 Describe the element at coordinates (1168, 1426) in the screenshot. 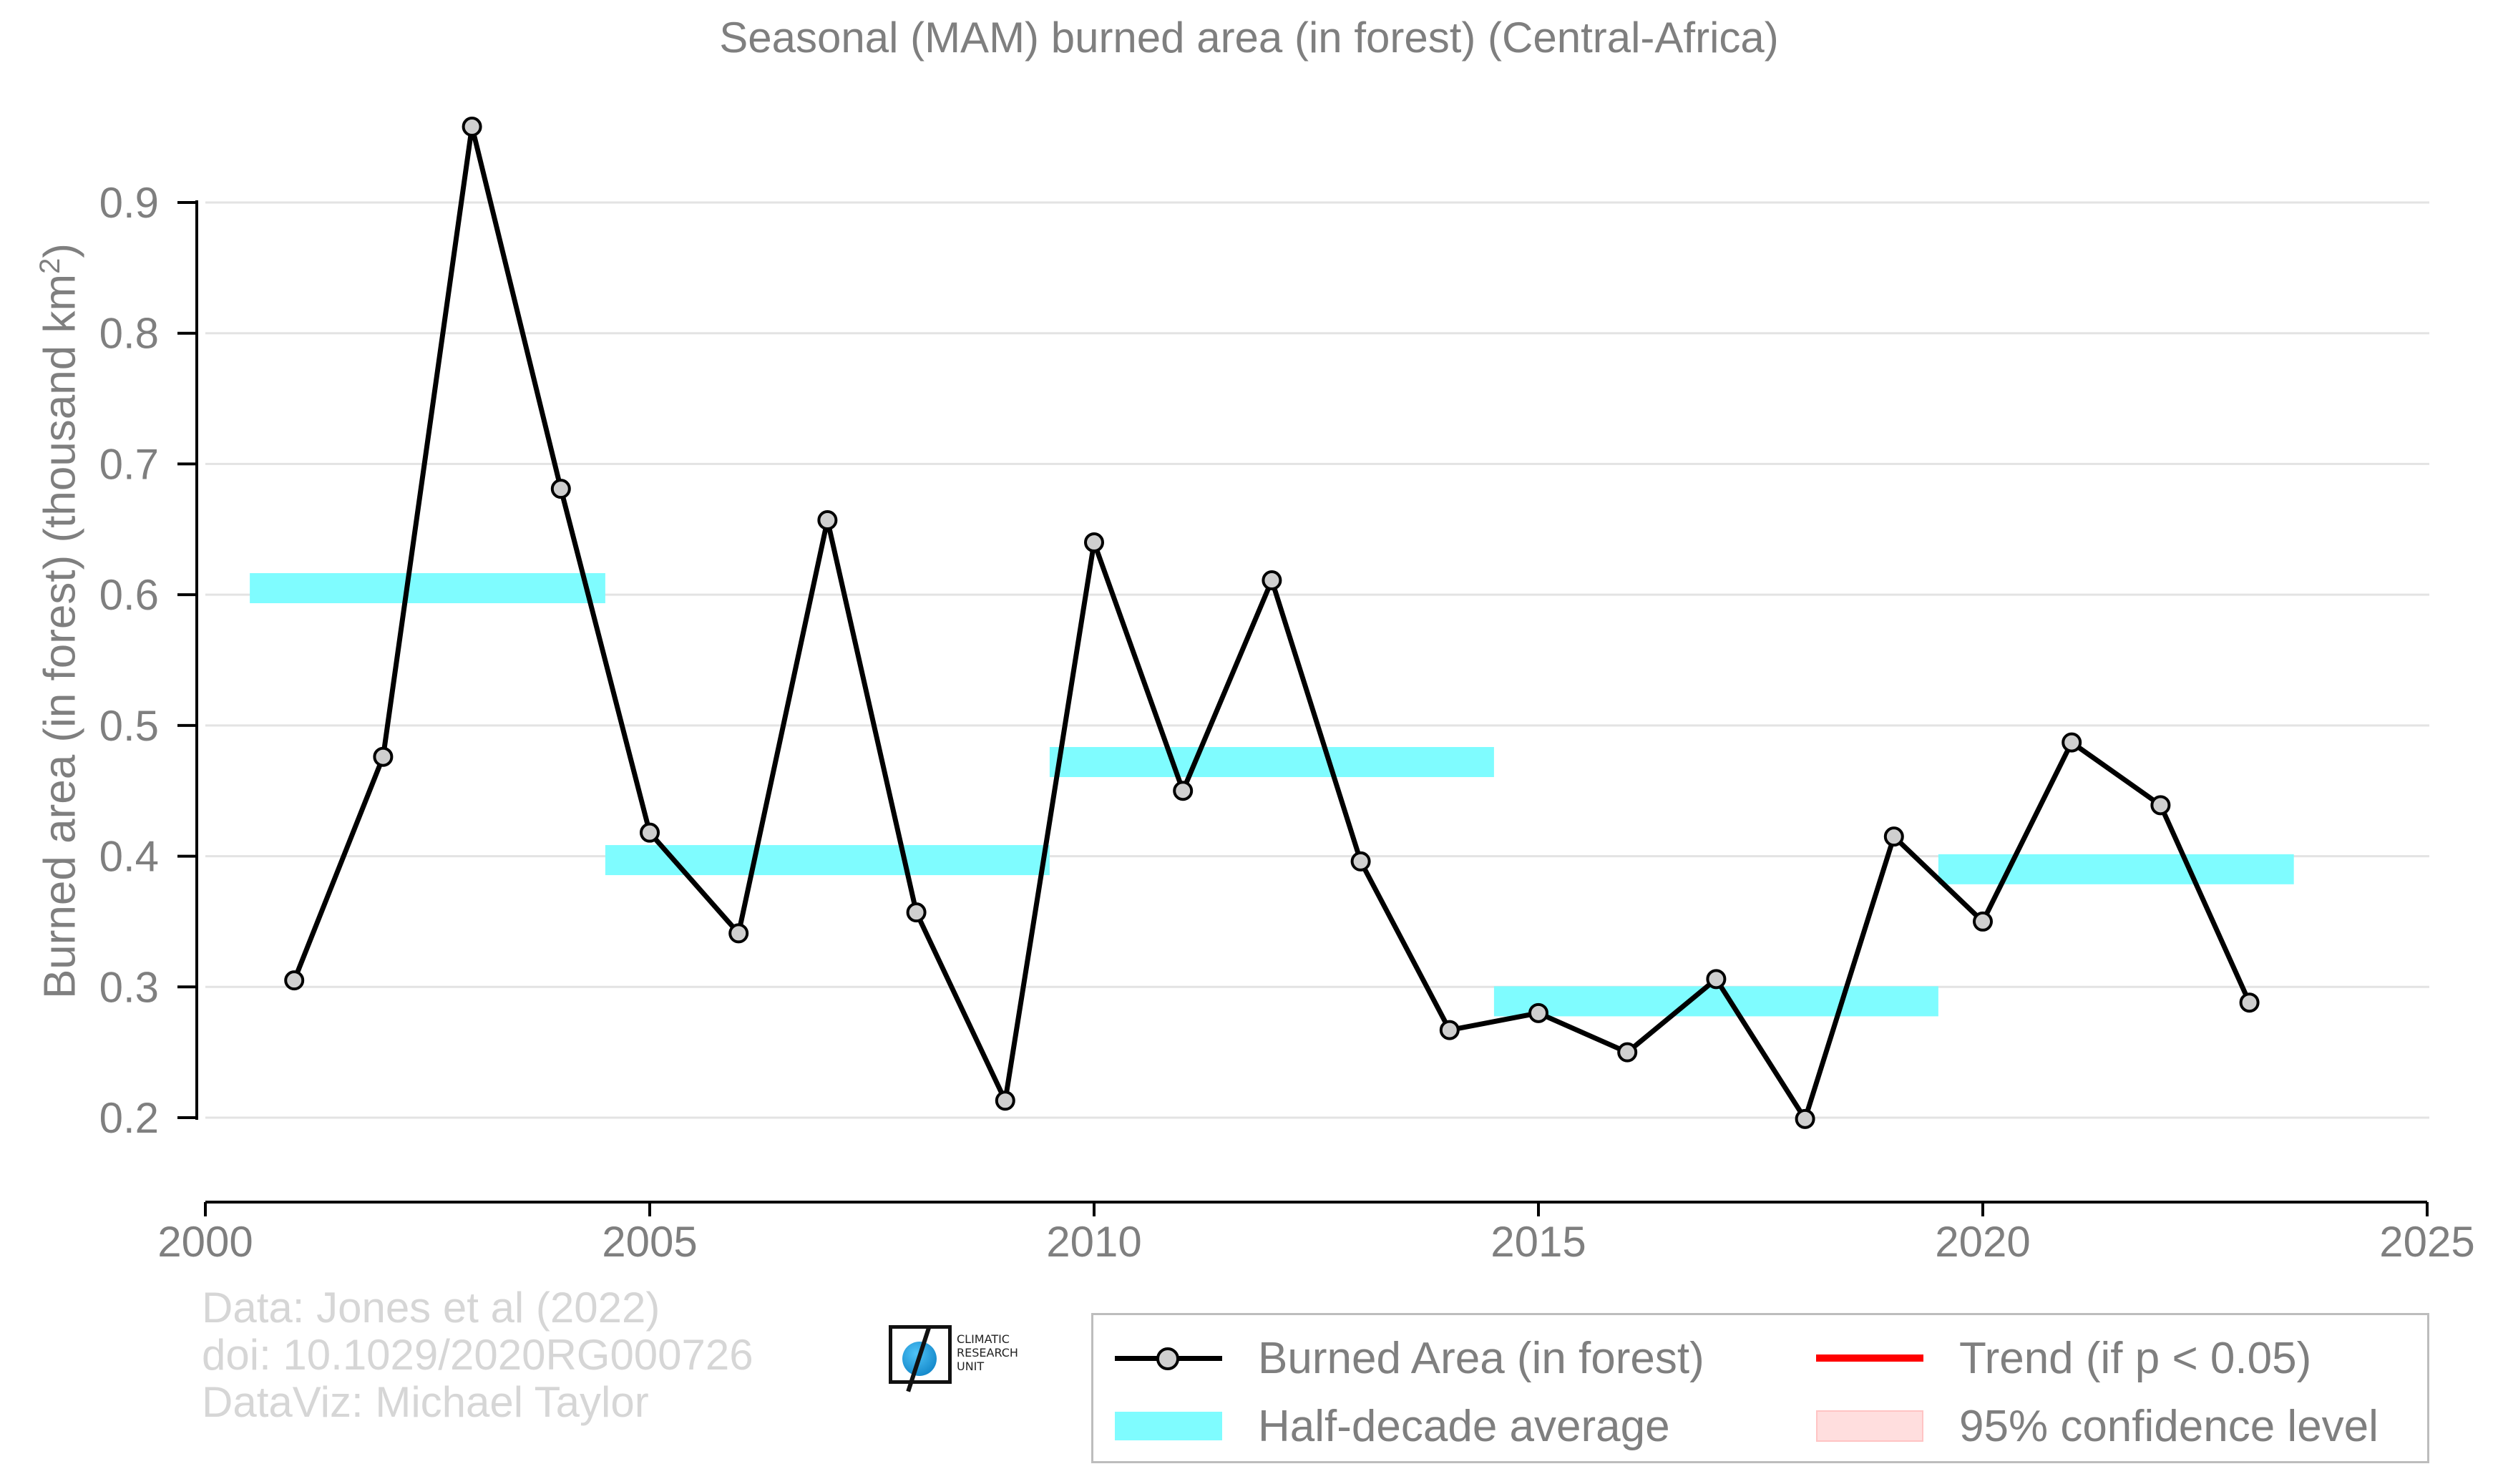

I see `legend-key-cyan-band` at that location.